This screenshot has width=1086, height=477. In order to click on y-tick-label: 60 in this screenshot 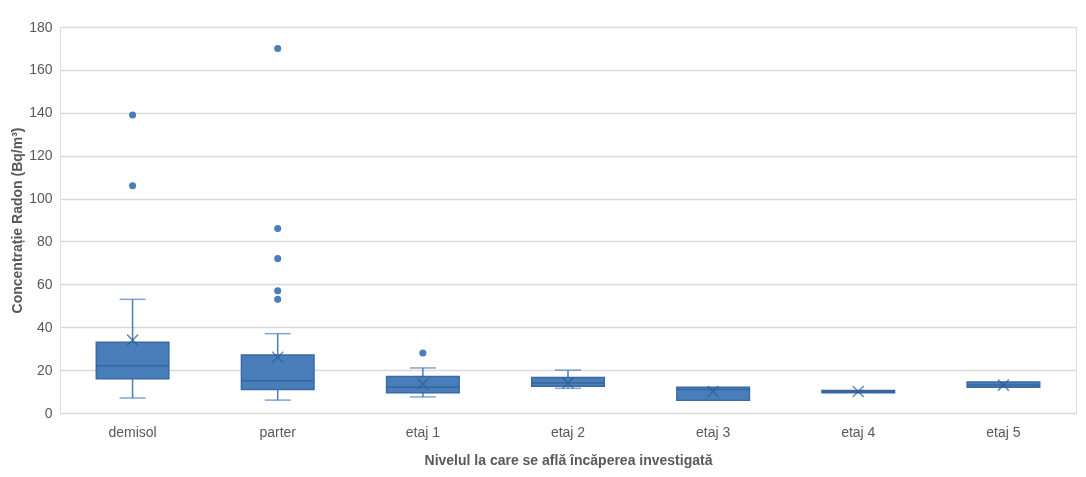, I will do `click(44, 283)`.